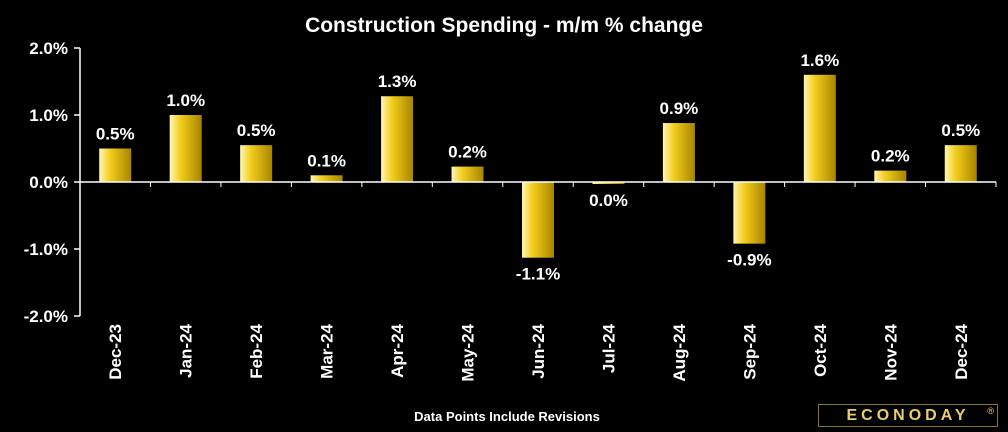 The image size is (1008, 432). What do you see at coordinates (507, 416) in the screenshot?
I see `chart-footnote: Data Points Include Revisions` at bounding box center [507, 416].